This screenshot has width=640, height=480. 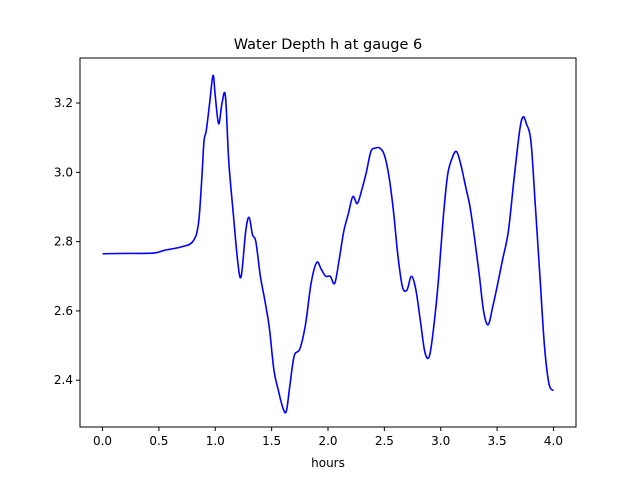 What do you see at coordinates (63, 242) in the screenshot?
I see `y-tick-label: 2.8` at bounding box center [63, 242].